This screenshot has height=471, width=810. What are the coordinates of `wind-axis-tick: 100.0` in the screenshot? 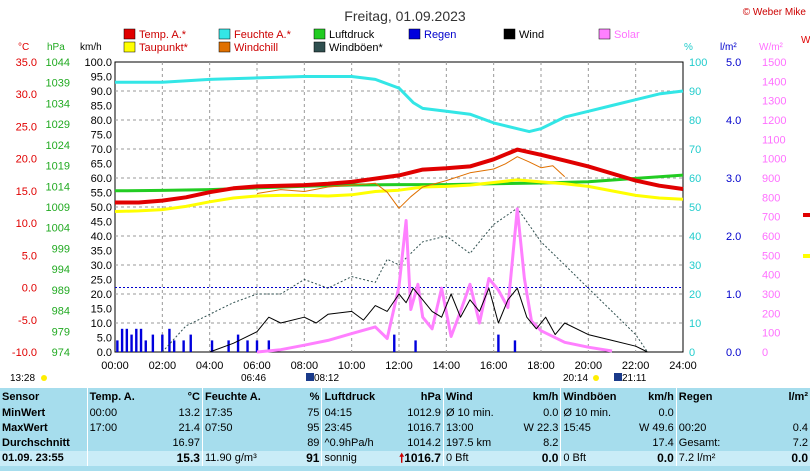 It's located at (98, 63).